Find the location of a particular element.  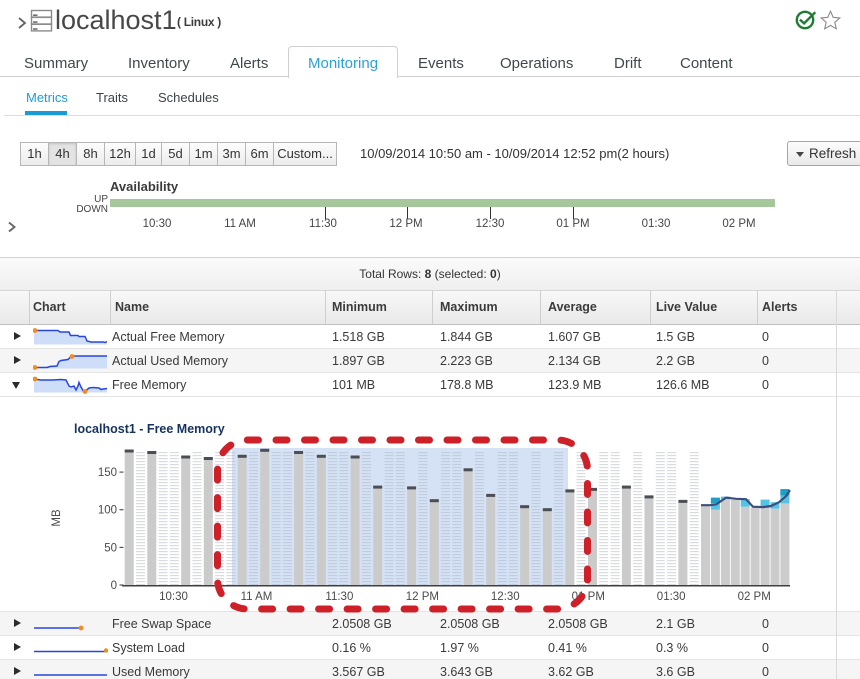

svg-text: 150 is located at coordinates (107, 473).